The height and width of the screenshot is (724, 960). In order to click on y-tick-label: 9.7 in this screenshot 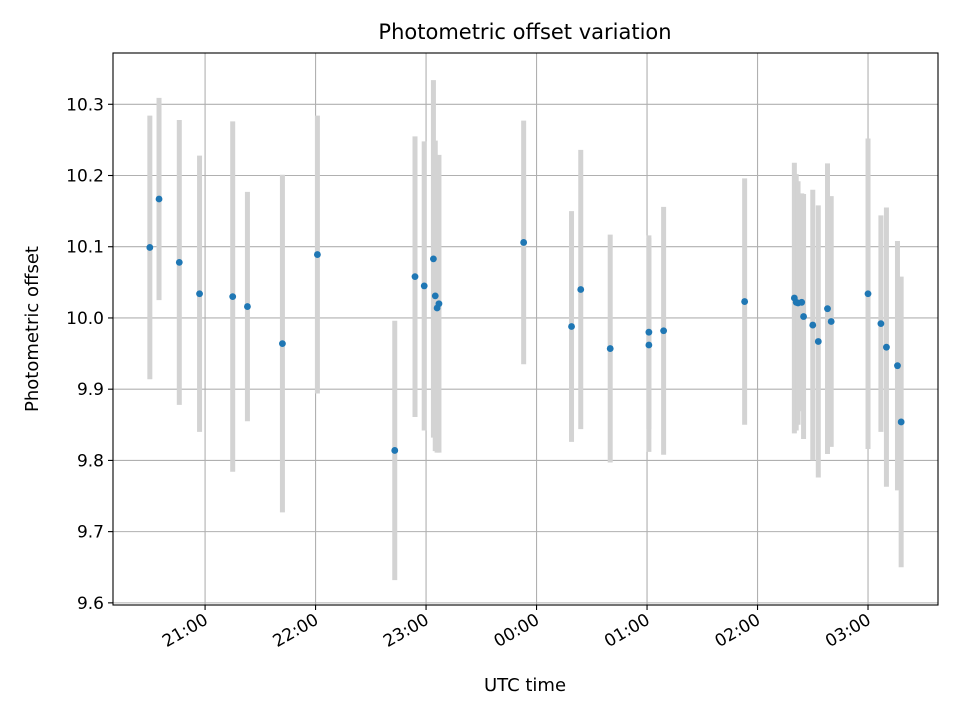, I will do `click(90, 533)`.